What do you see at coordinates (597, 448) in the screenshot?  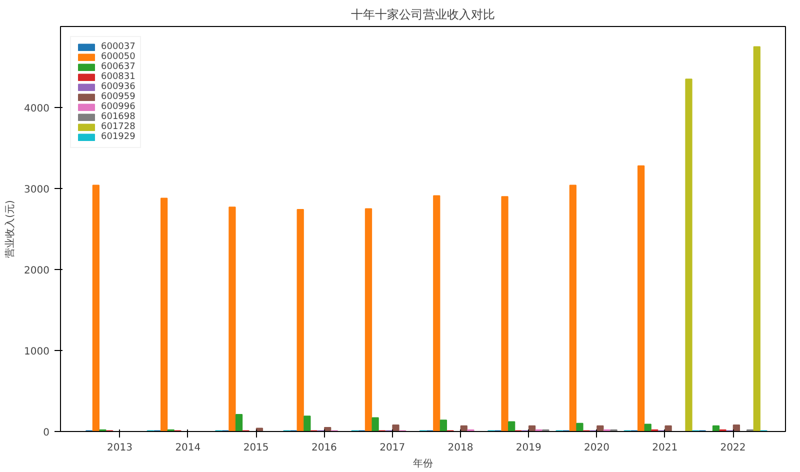 I see `x-tick-label: 2020` at bounding box center [597, 448].